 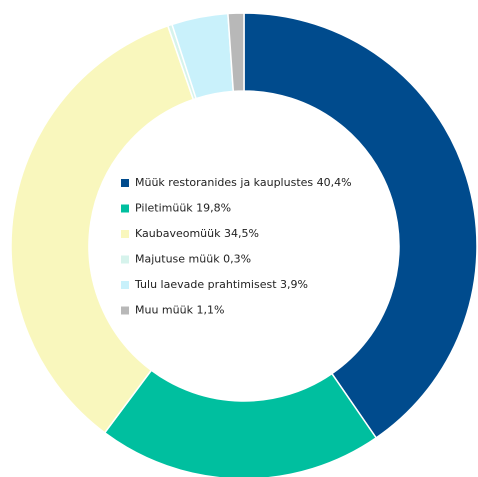 I want to click on legend-label: Piletimüük 19,8%, so click(x=183, y=208).